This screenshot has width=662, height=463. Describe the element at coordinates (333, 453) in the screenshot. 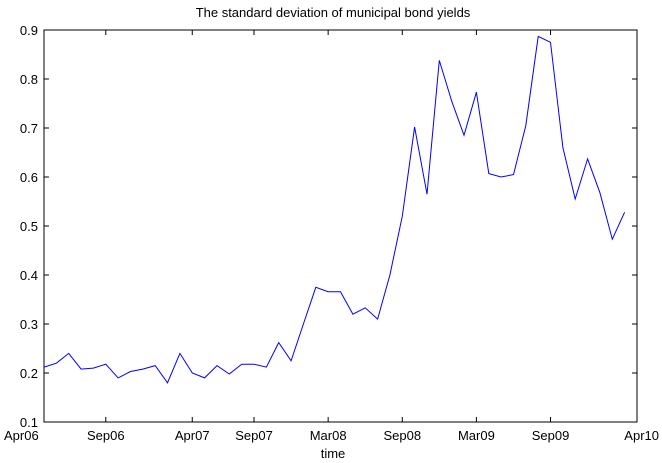

I see `x-axis-label: time` at that location.